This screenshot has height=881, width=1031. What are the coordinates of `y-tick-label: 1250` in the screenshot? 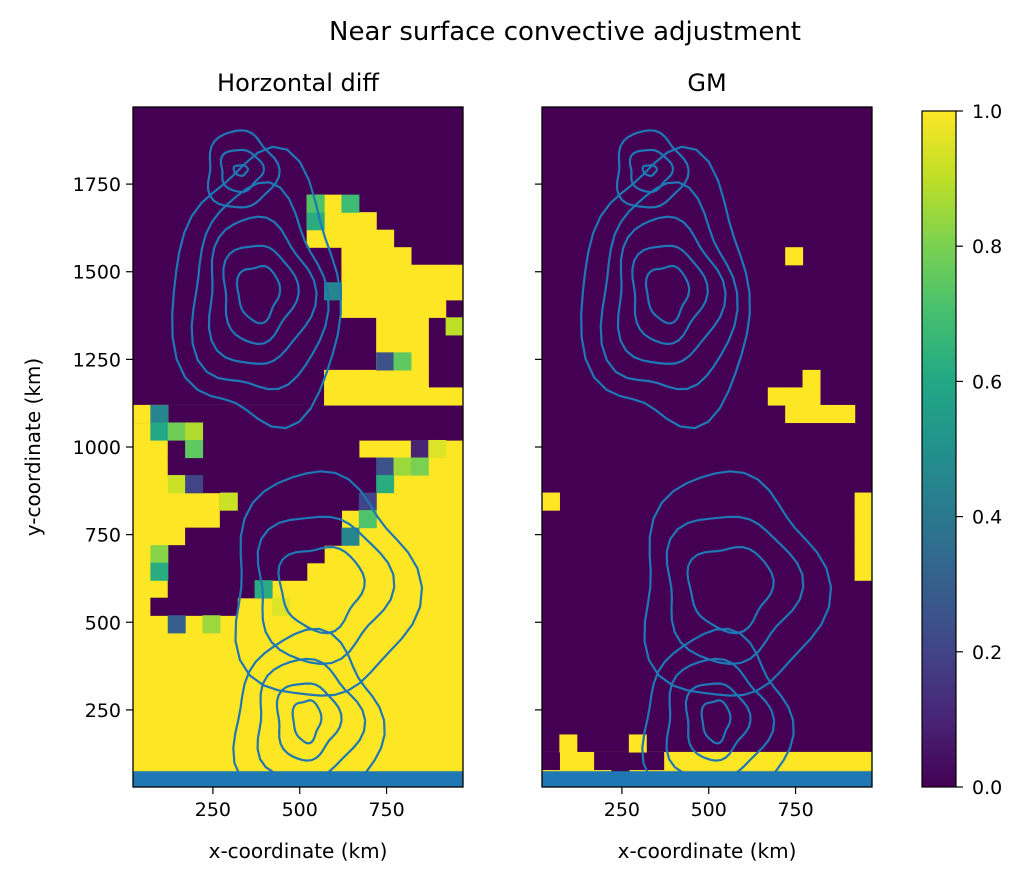 It's located at (97, 360).